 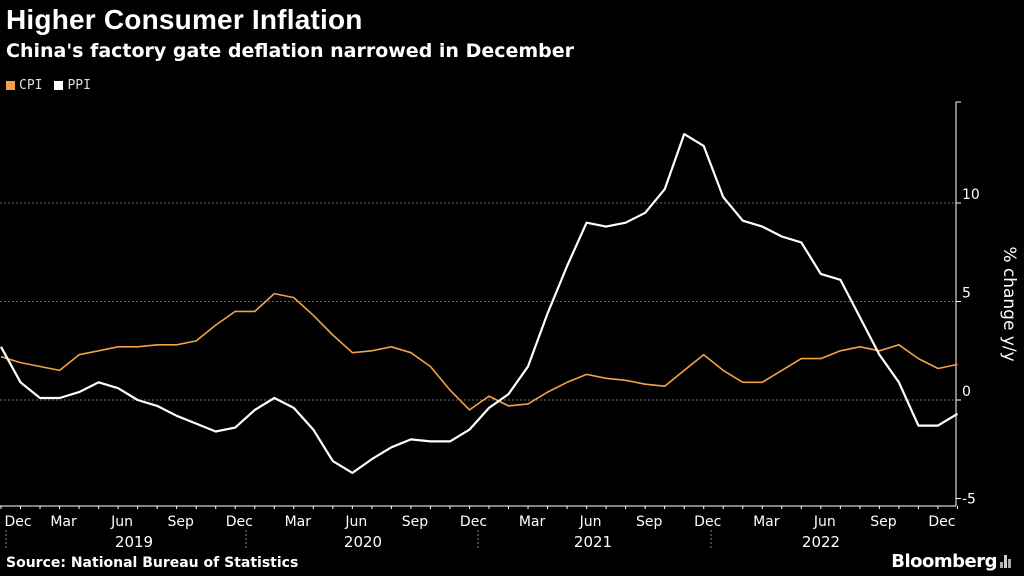 What do you see at coordinates (134, 542) in the screenshot?
I see `year-label: 2019` at bounding box center [134, 542].